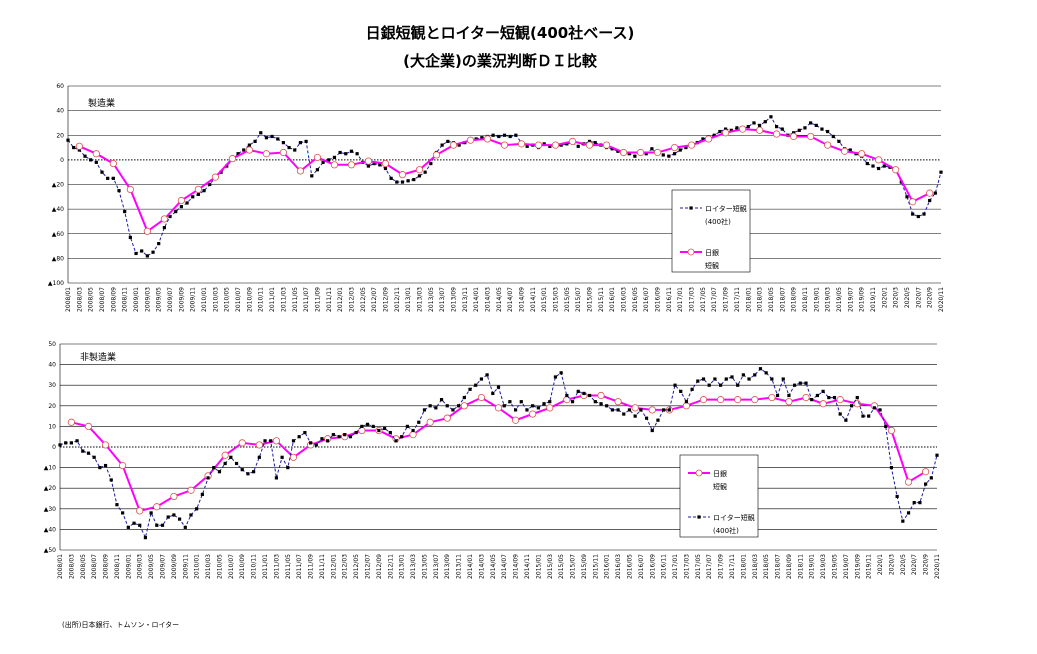  I want to click on x-tick-label: 2020/9, so click(926, 564).